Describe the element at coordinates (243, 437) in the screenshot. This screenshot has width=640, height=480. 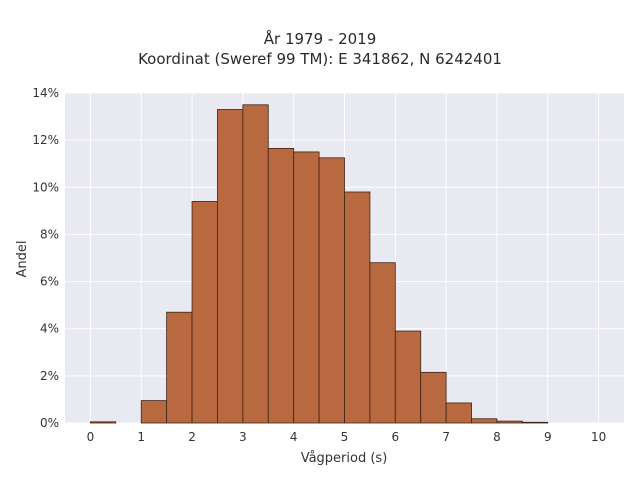
I see `x-tick-label: 3` at that location.